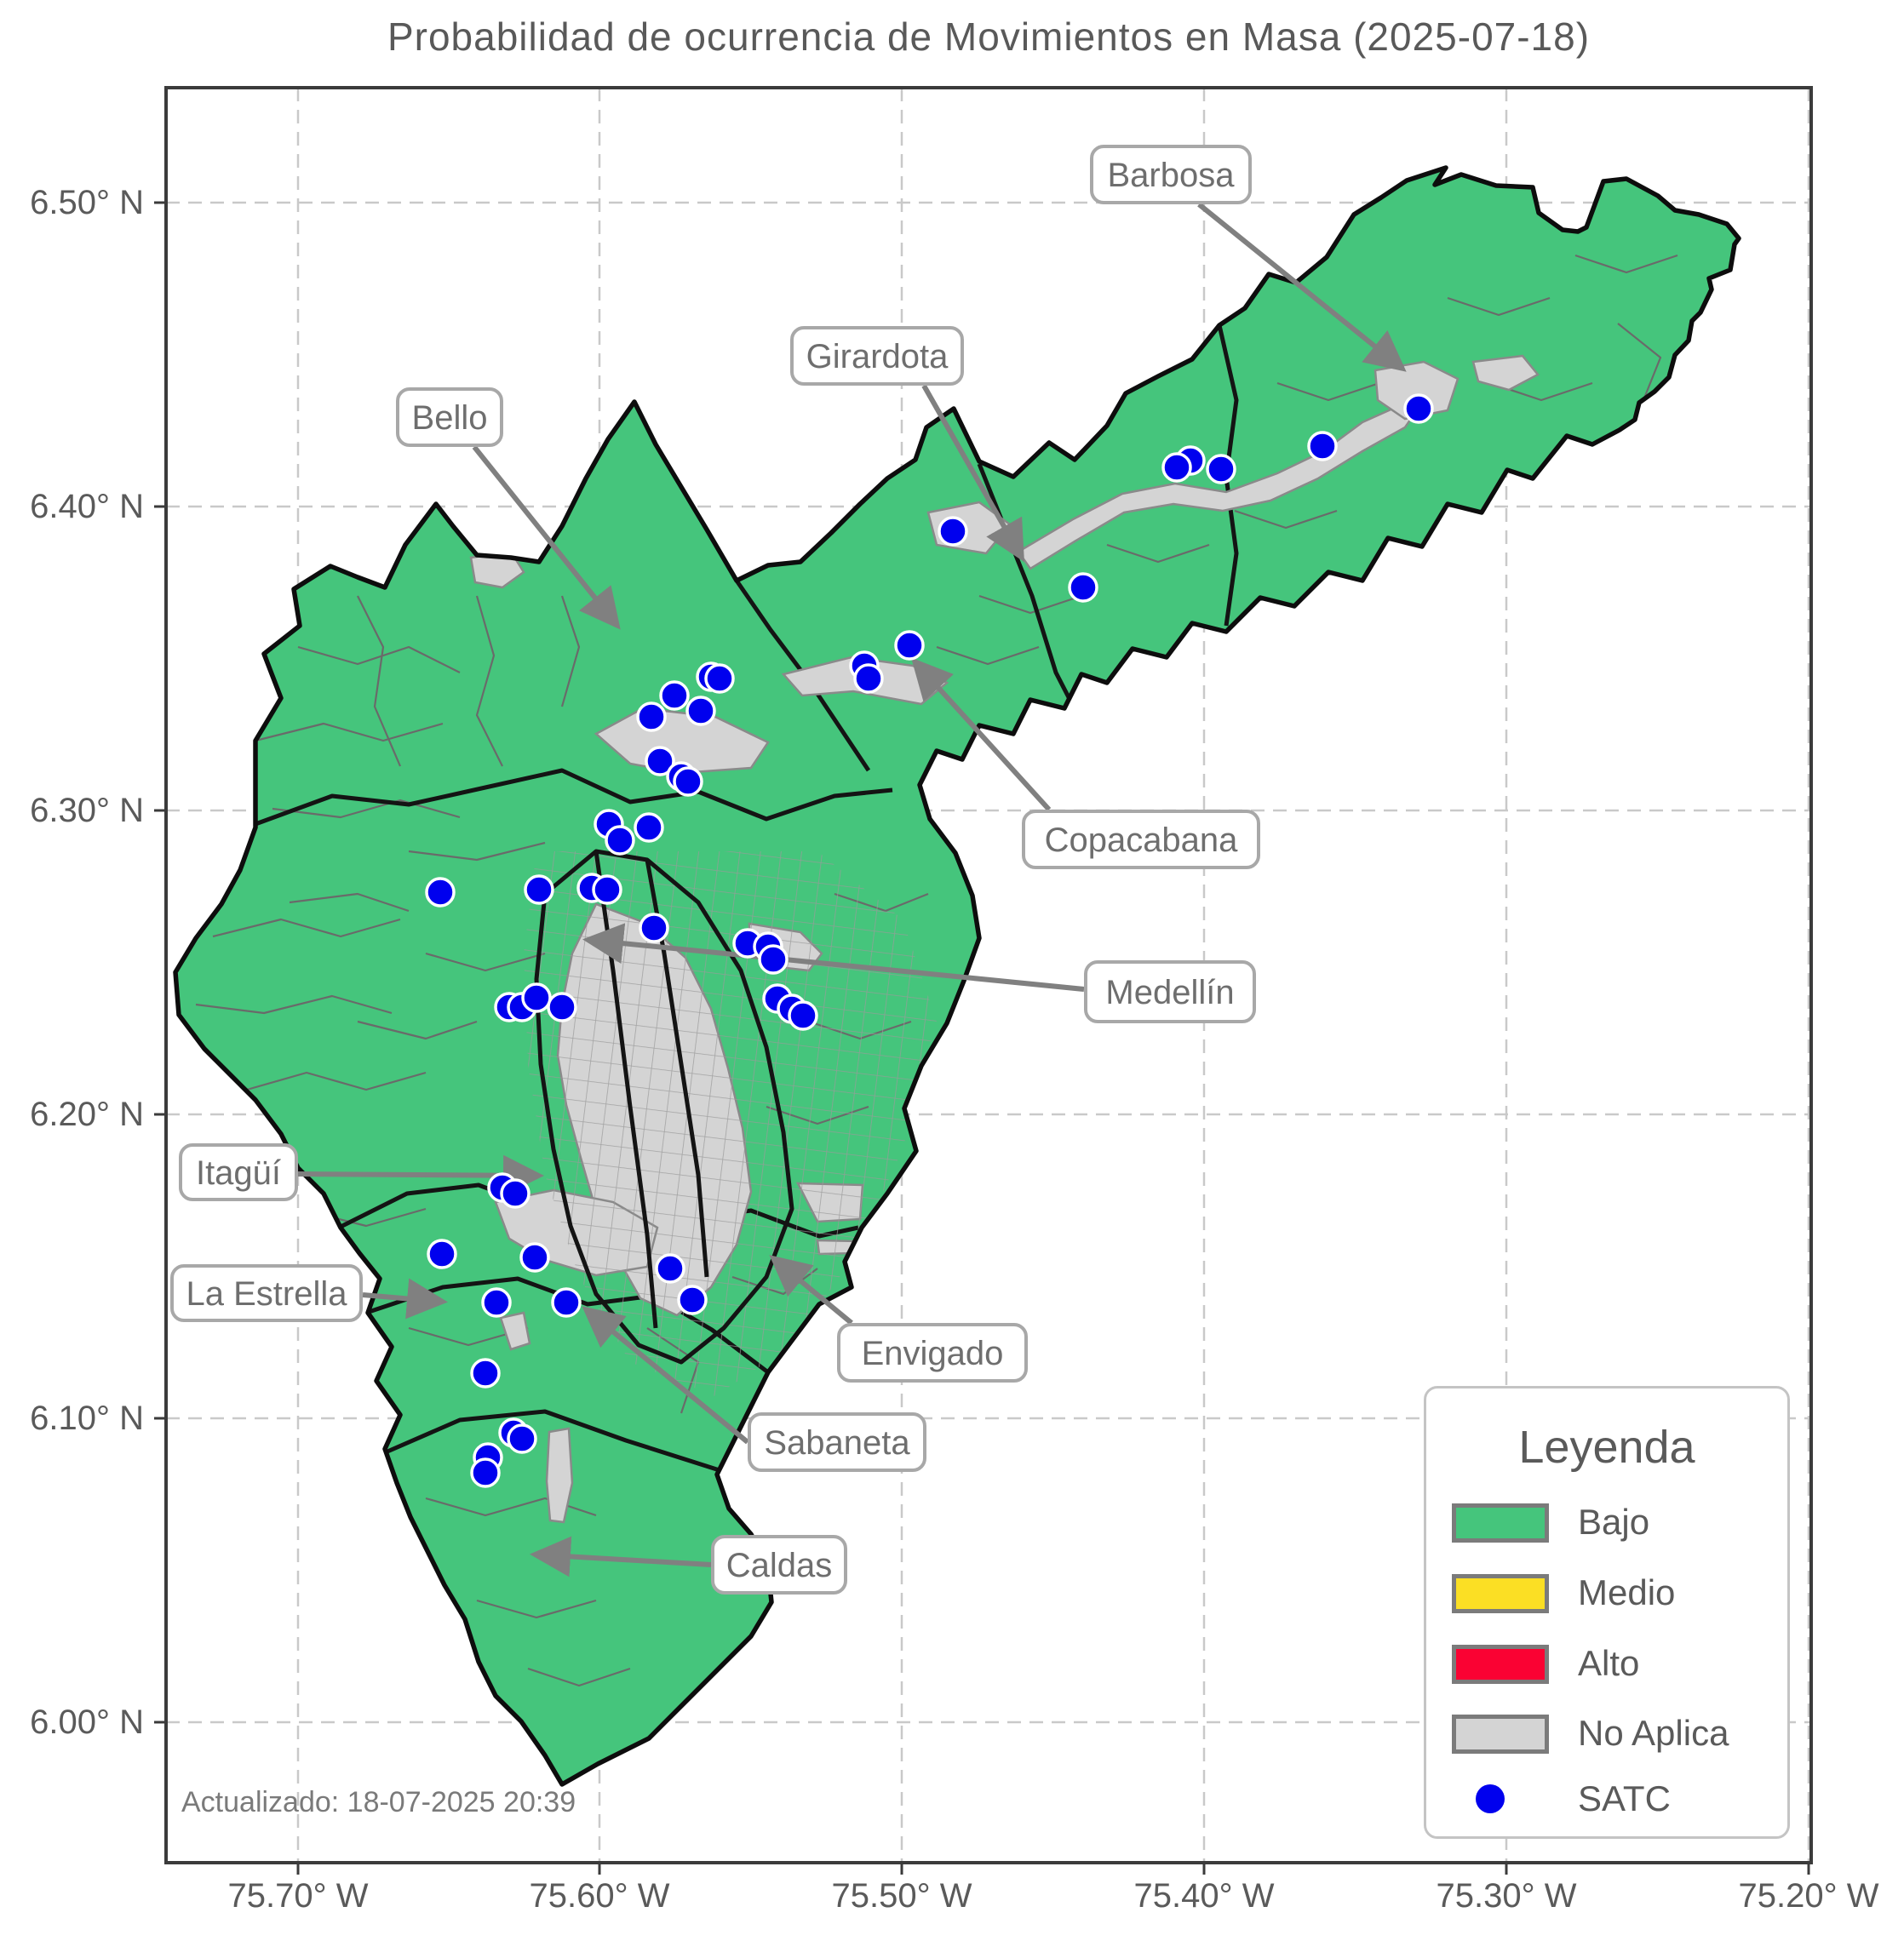 The width and height of the screenshot is (1904, 1941). What do you see at coordinates (87, 1722) in the screenshot?
I see `y-tick-label: 6.00° N` at bounding box center [87, 1722].